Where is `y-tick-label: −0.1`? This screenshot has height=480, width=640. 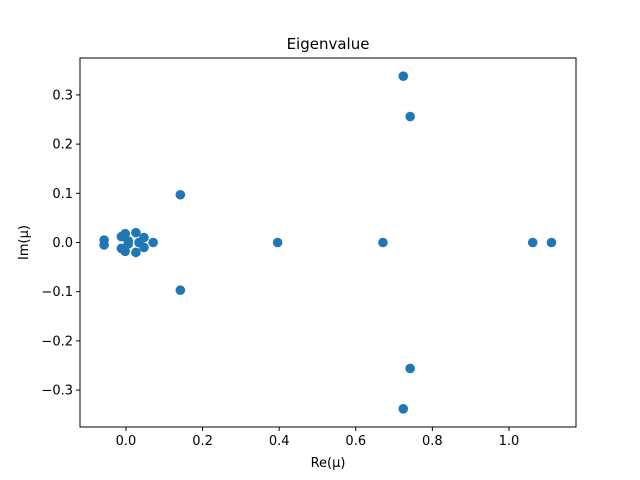 y-tick-label: −0.1 is located at coordinates (57, 292).